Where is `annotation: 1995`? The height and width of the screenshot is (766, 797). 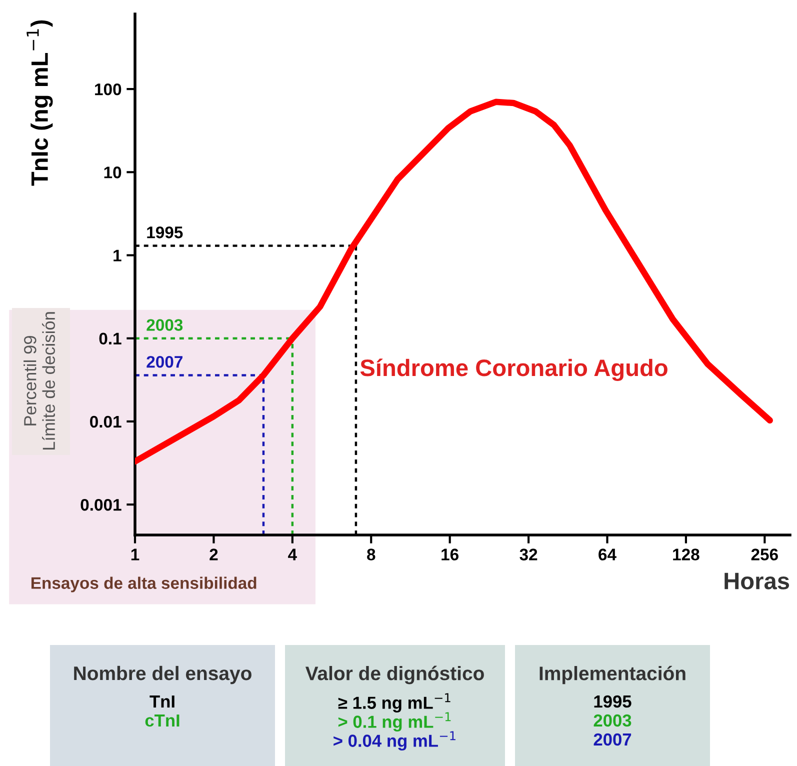 annotation: 1995 is located at coordinates (165, 232).